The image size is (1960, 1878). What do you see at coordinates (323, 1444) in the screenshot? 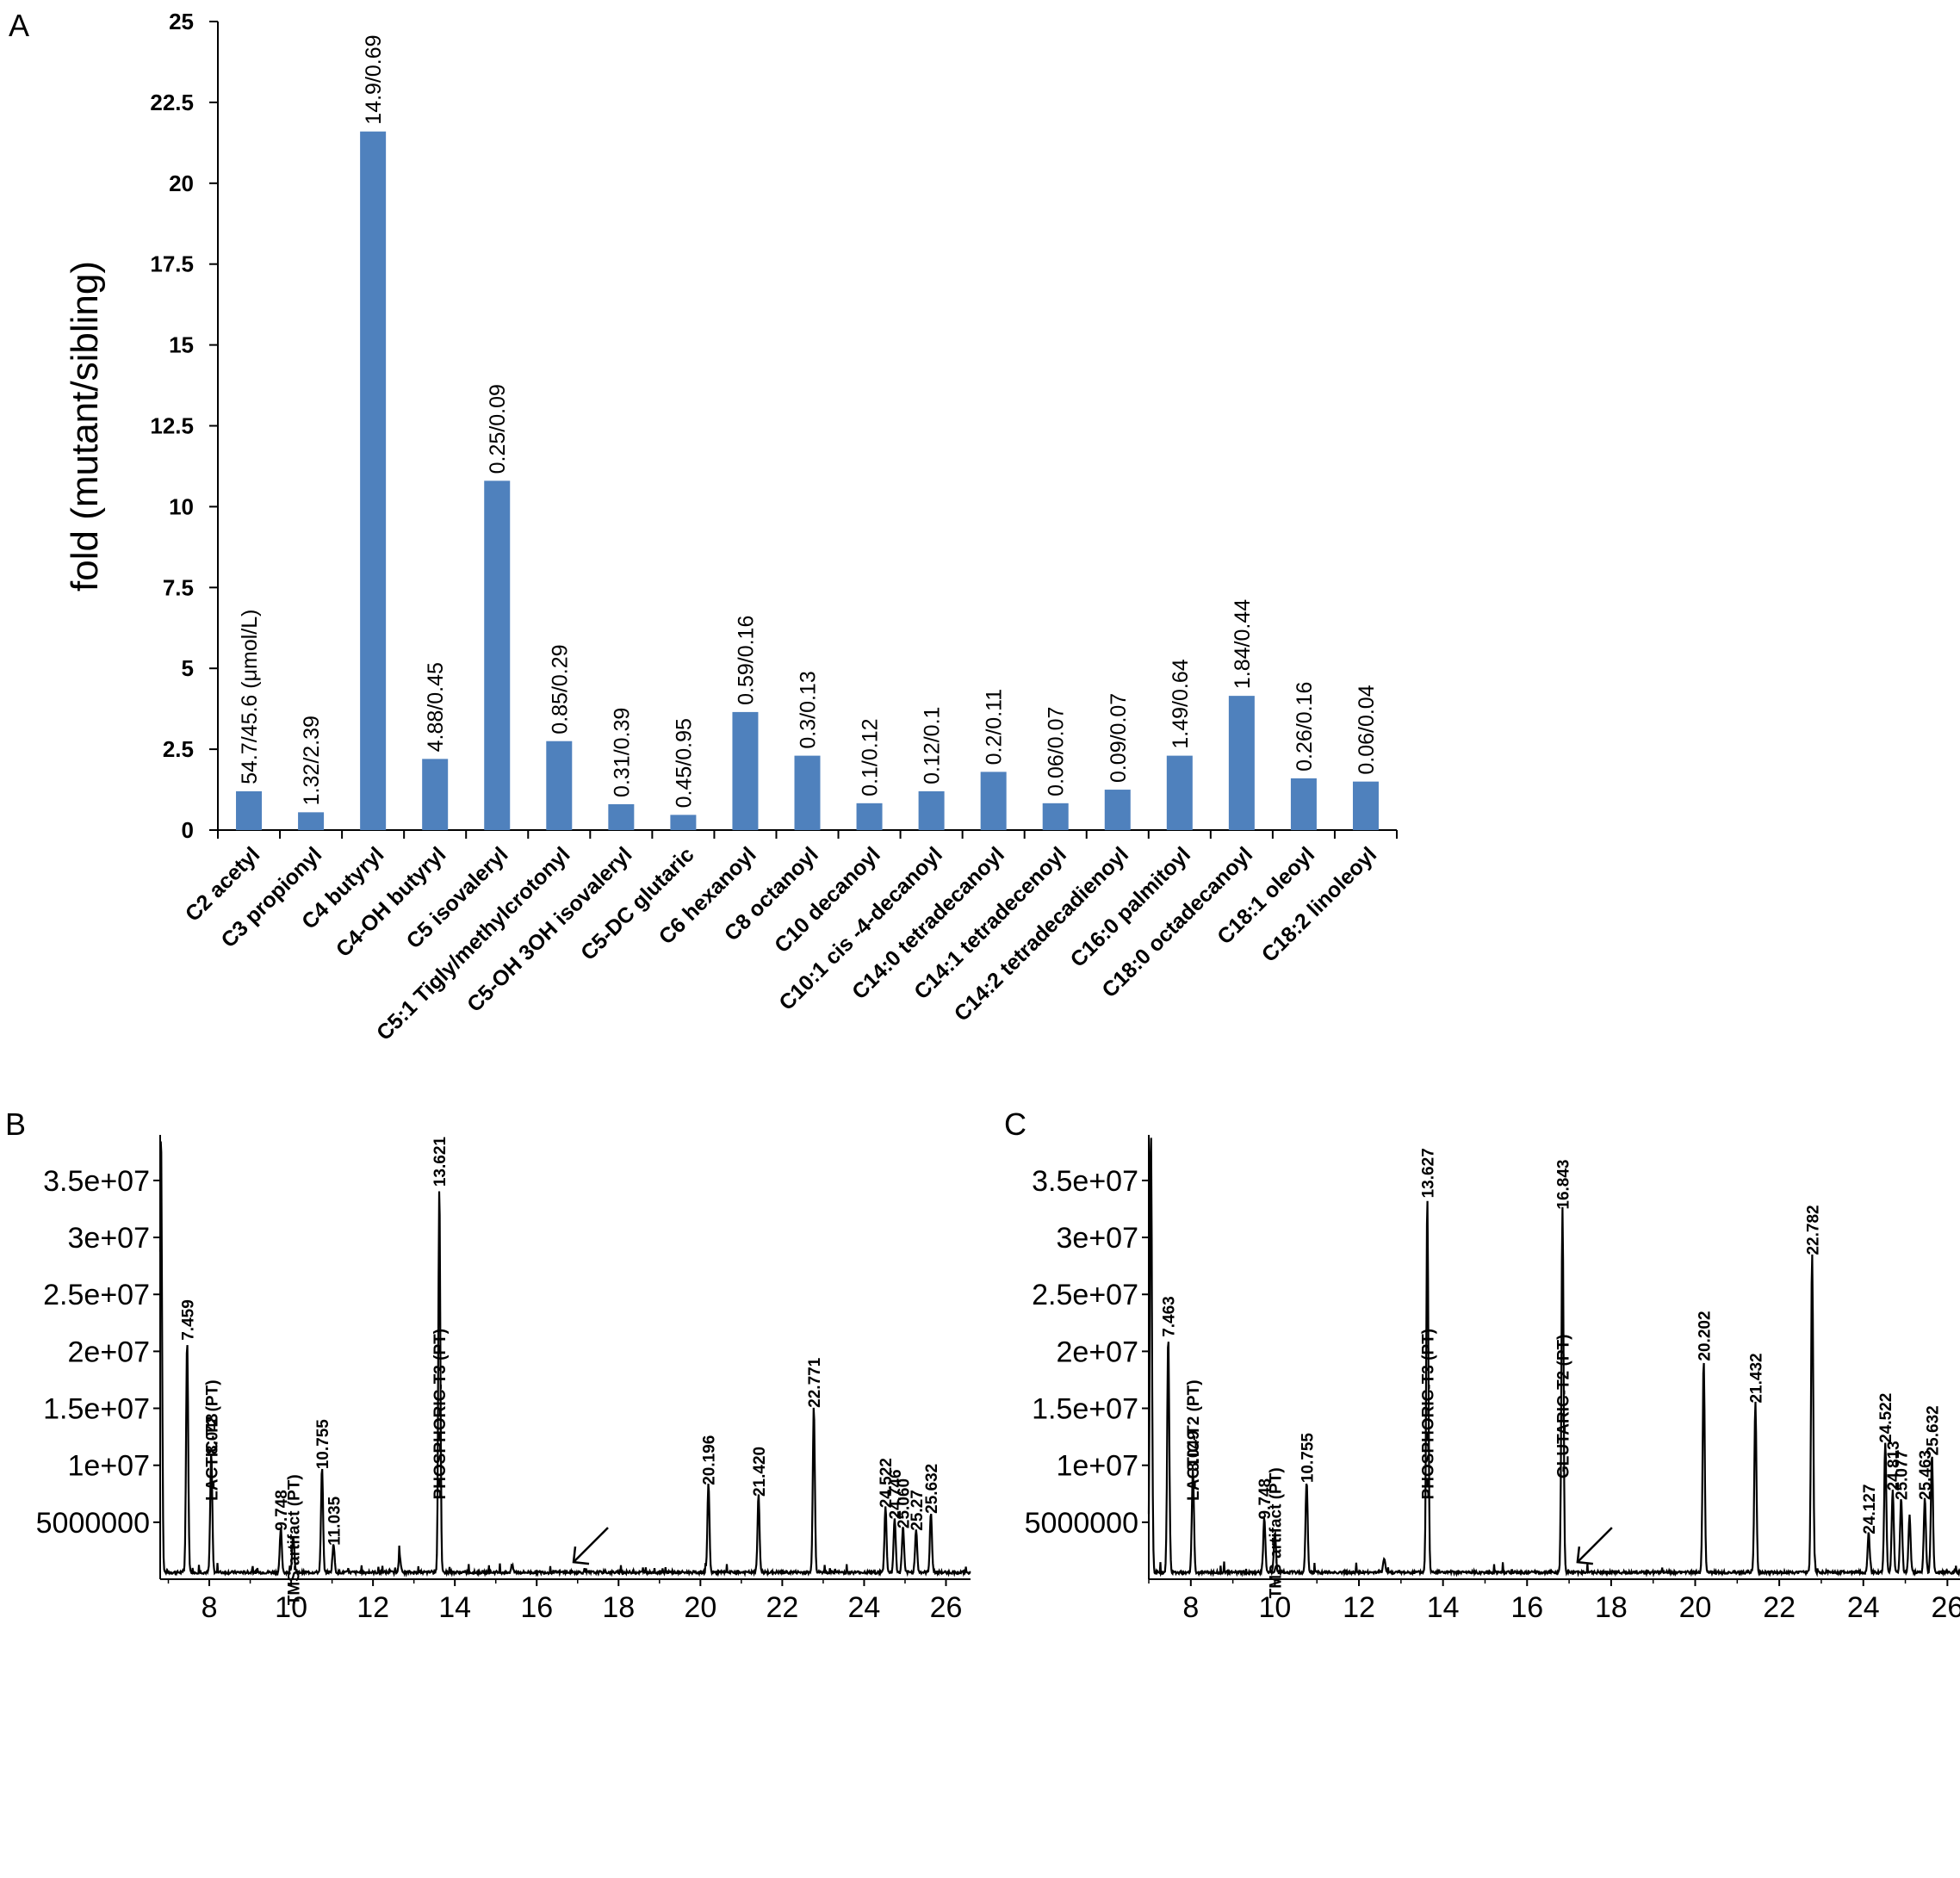
I see `peak-label: 10.755` at bounding box center [323, 1444].